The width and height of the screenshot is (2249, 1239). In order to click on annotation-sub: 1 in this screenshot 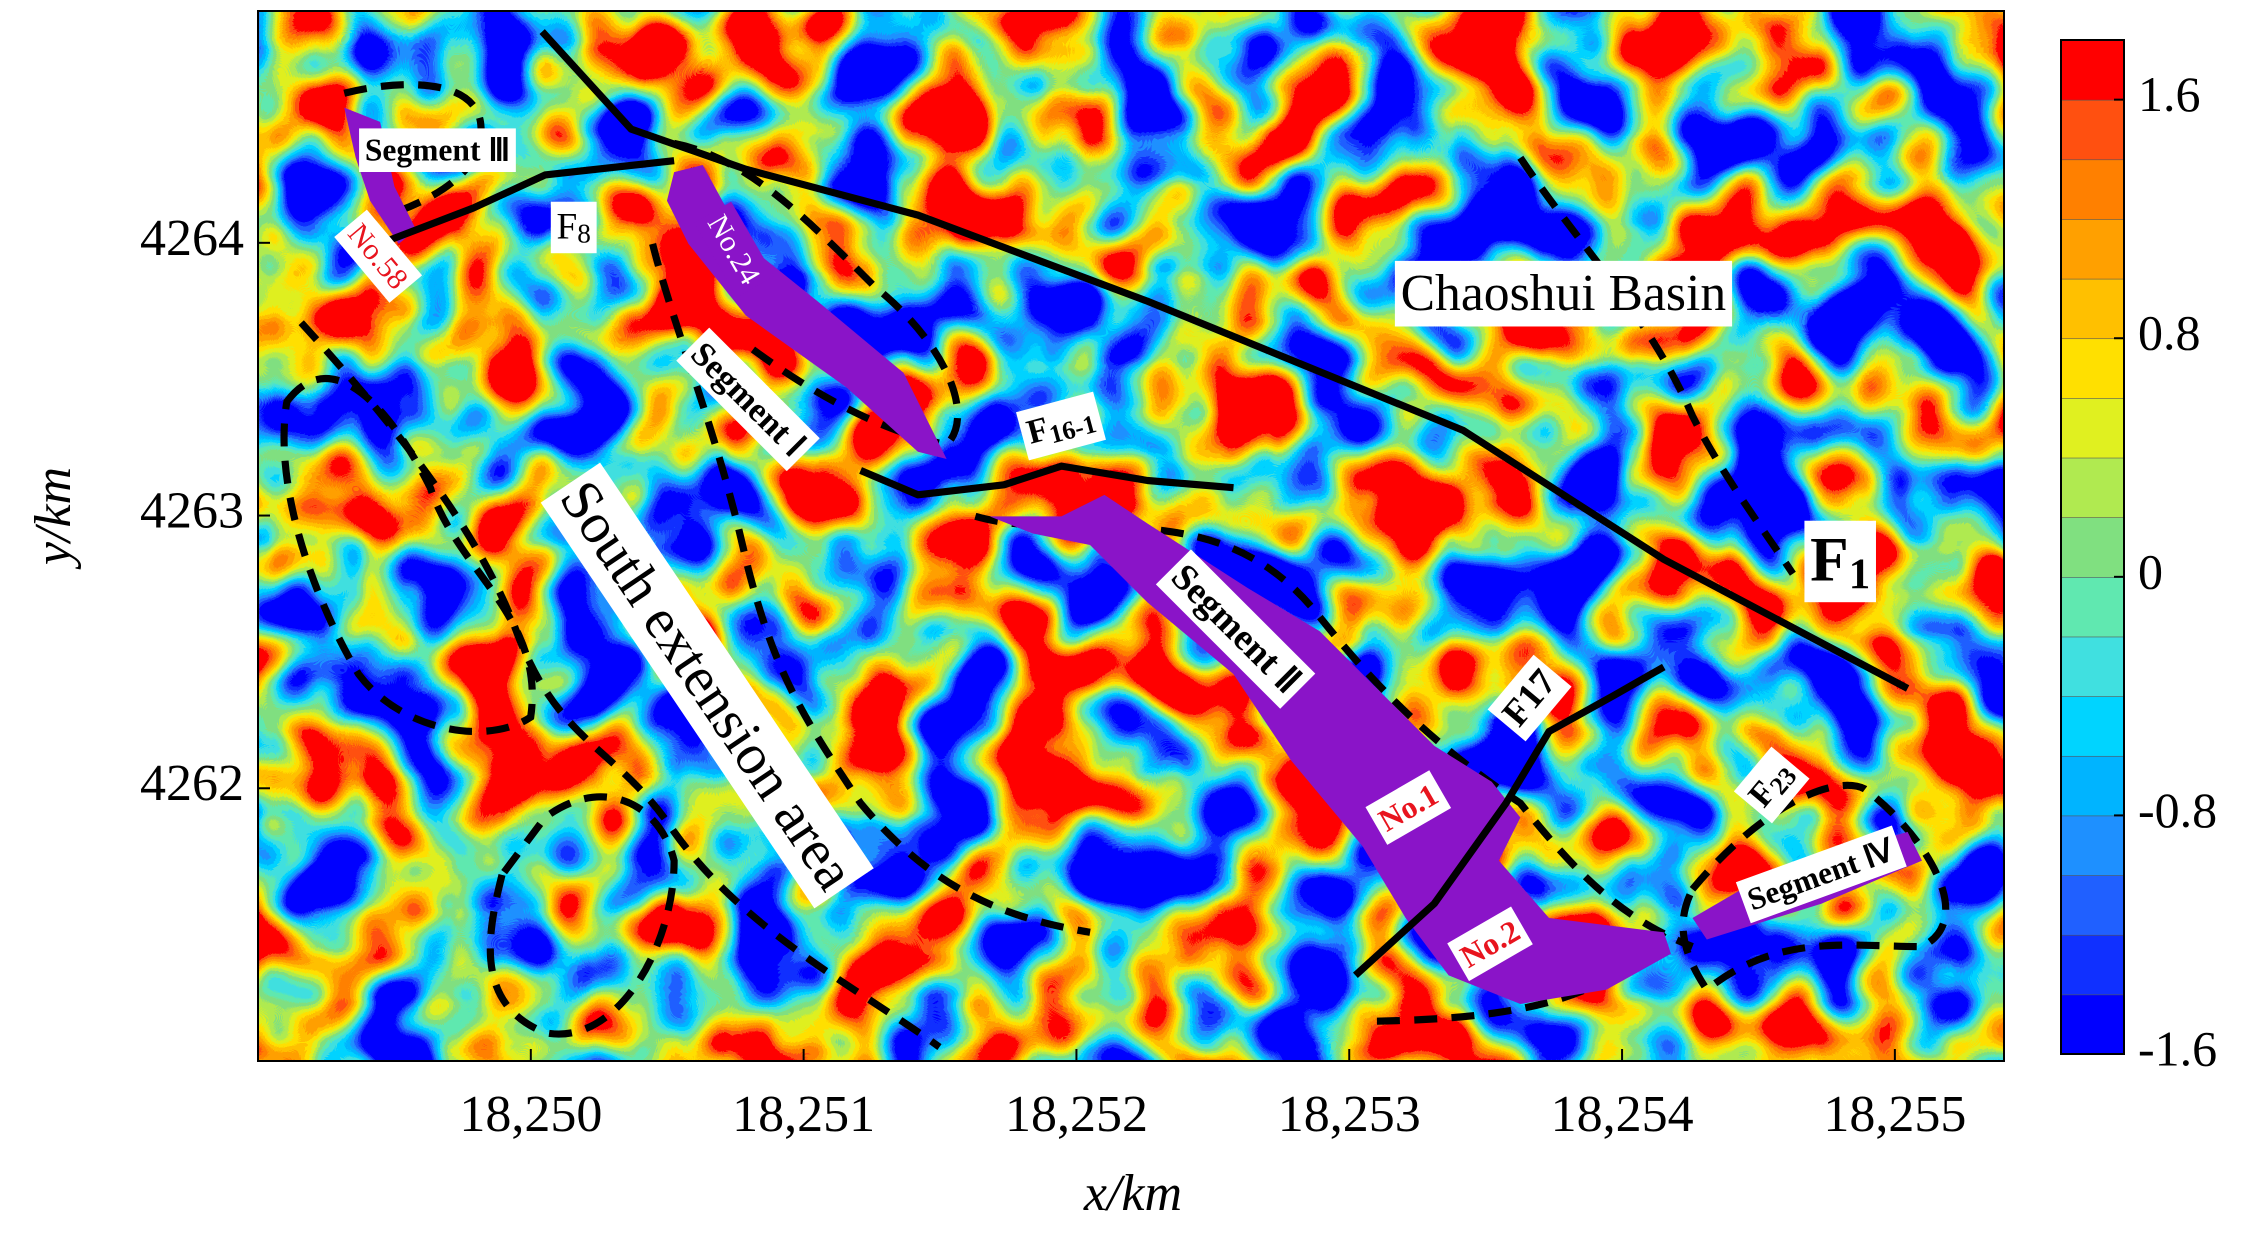, I will do `click(1860, 574)`.